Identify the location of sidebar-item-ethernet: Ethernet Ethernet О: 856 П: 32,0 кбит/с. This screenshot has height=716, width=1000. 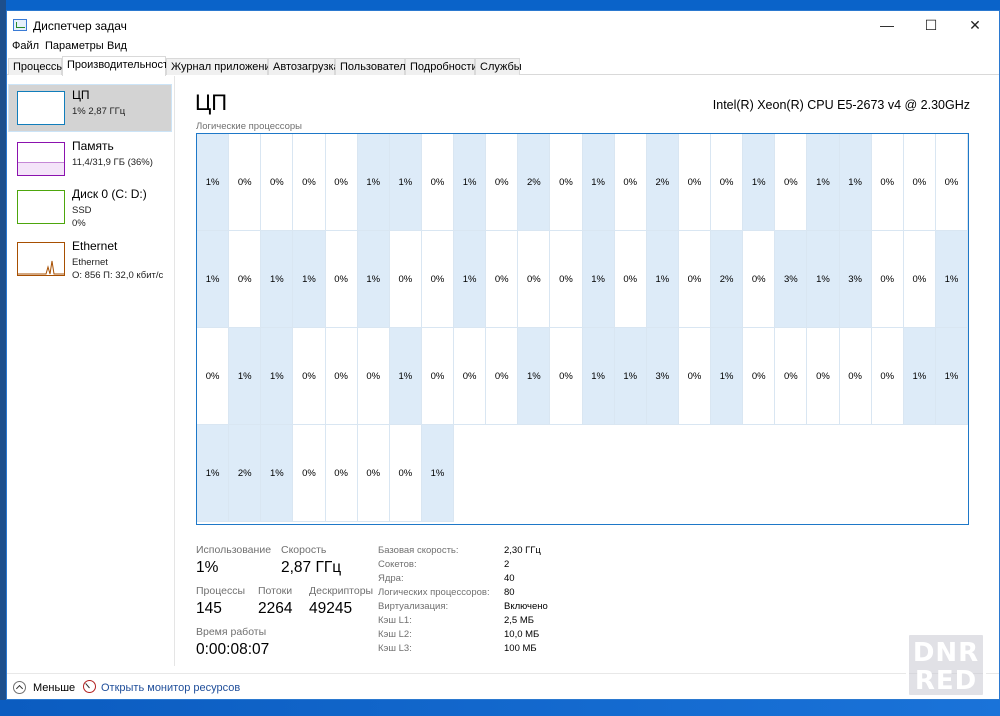
(90, 264).